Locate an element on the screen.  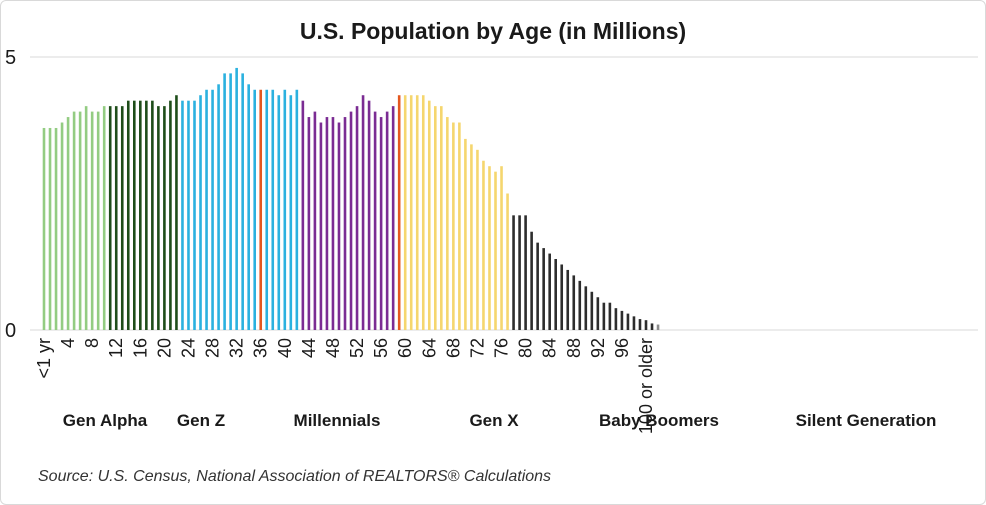
x-tick-label: 48 is located at coordinates (333, 348).